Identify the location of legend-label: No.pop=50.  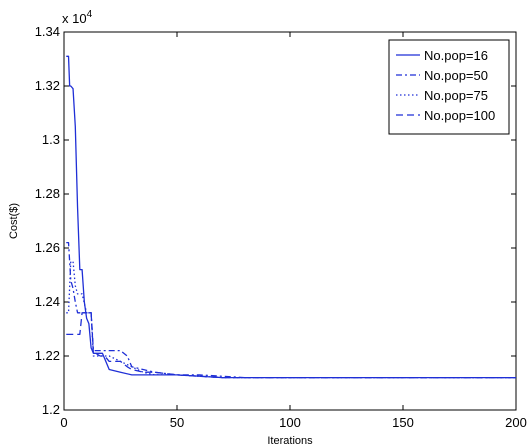
(456, 75).